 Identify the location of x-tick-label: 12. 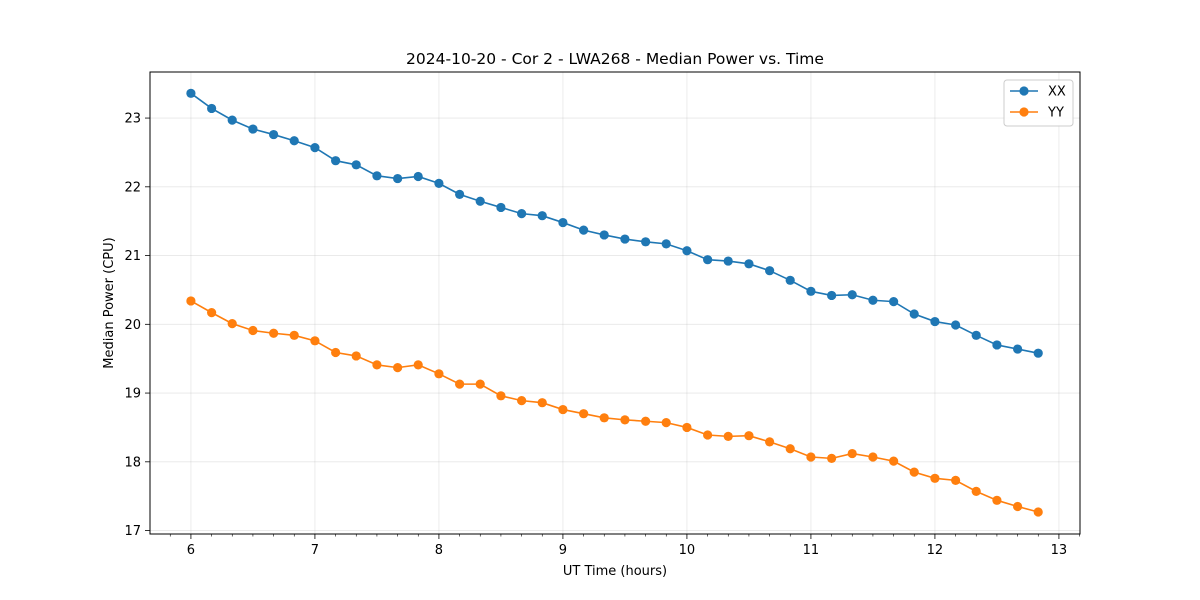
(935, 550).